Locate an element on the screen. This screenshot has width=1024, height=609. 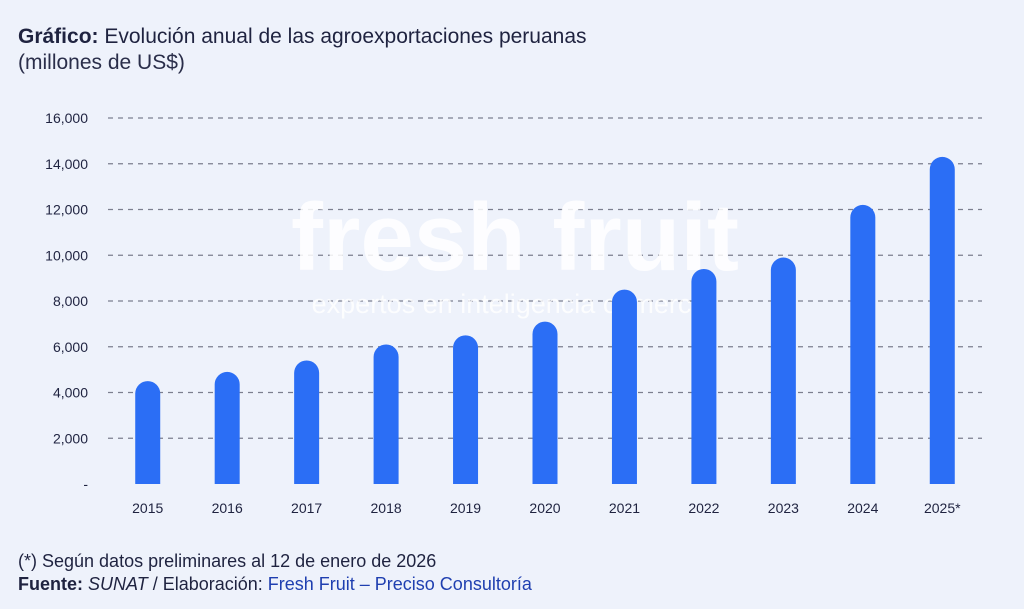
bar-2024 is located at coordinates (863, 344).